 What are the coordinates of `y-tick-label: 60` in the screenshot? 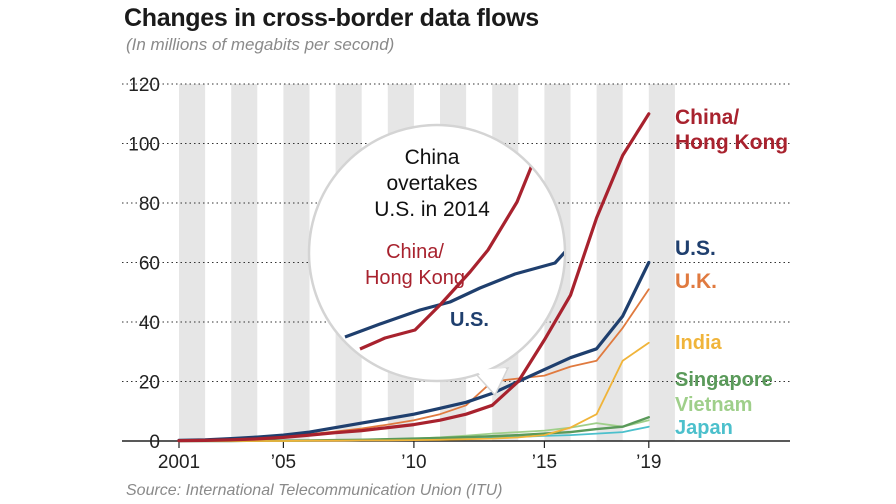 It's located at (149, 264).